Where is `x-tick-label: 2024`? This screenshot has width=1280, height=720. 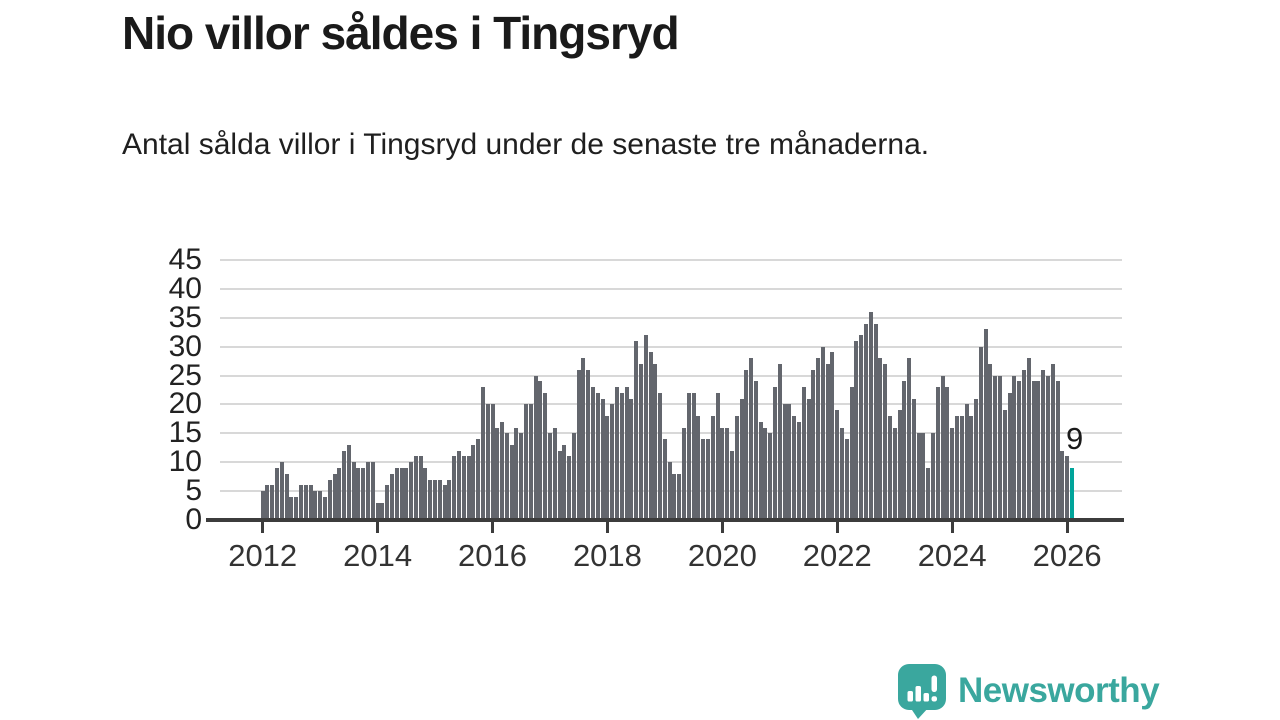 x-tick-label: 2024 is located at coordinates (952, 555).